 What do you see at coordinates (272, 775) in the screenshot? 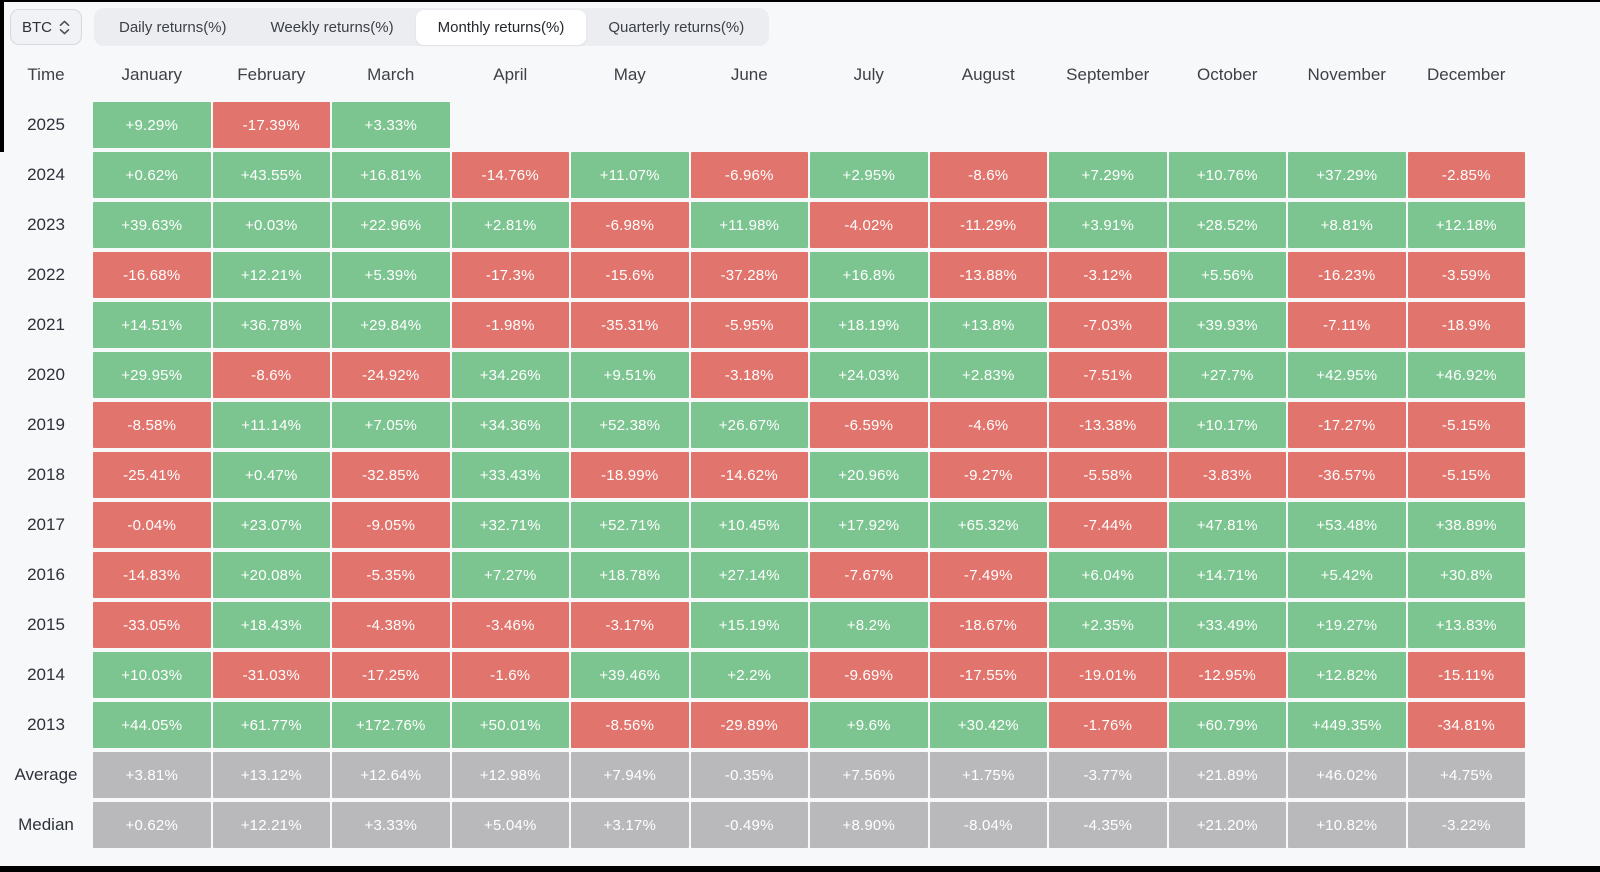
I see `return-cell: +13.12%` at bounding box center [272, 775].